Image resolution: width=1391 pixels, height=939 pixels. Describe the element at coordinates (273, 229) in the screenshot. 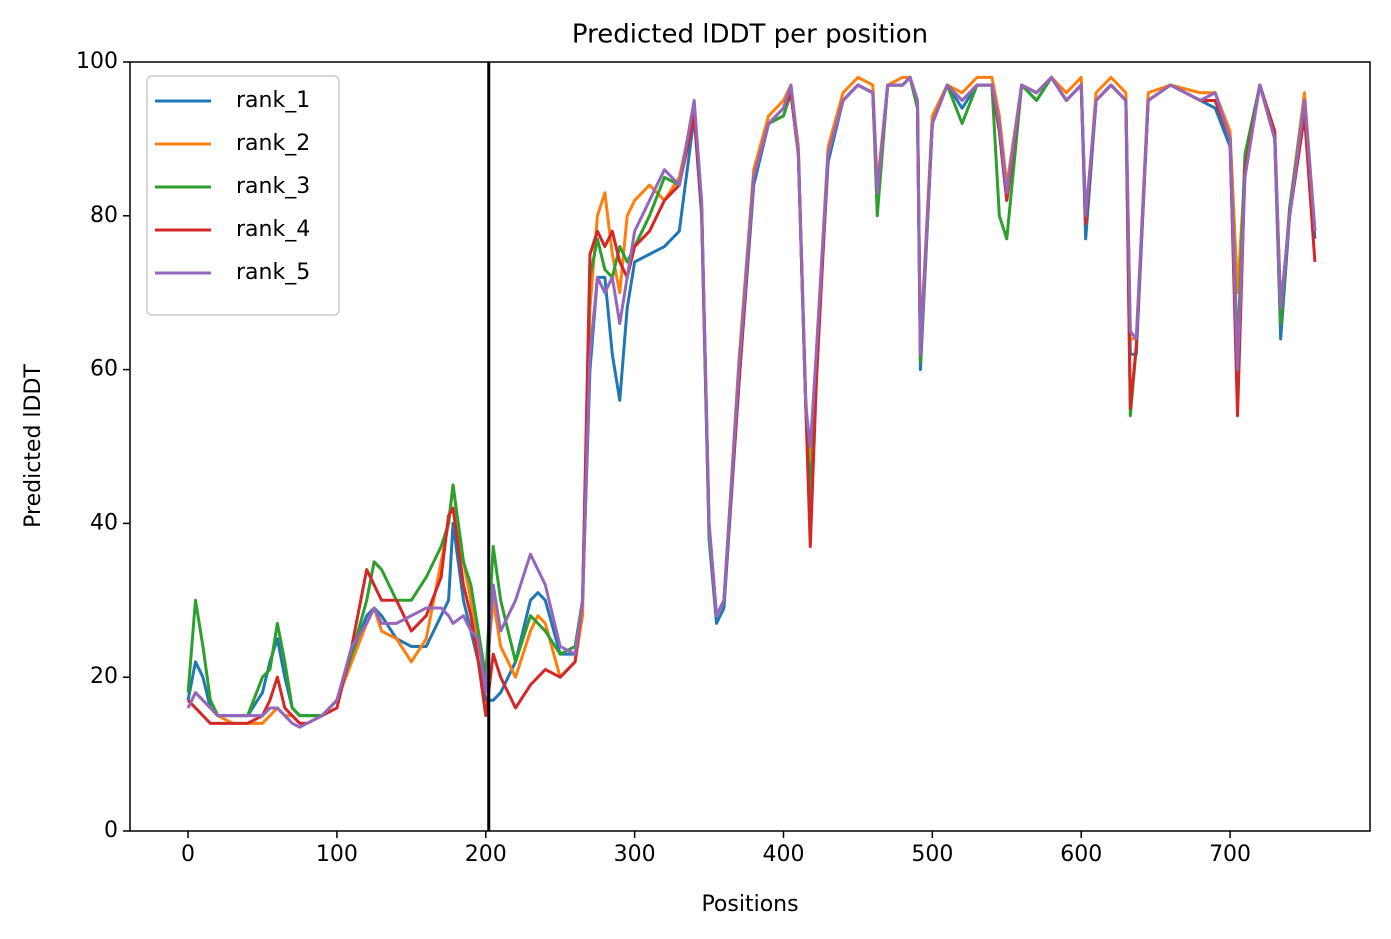

I see `legend-label: rank_4` at that location.